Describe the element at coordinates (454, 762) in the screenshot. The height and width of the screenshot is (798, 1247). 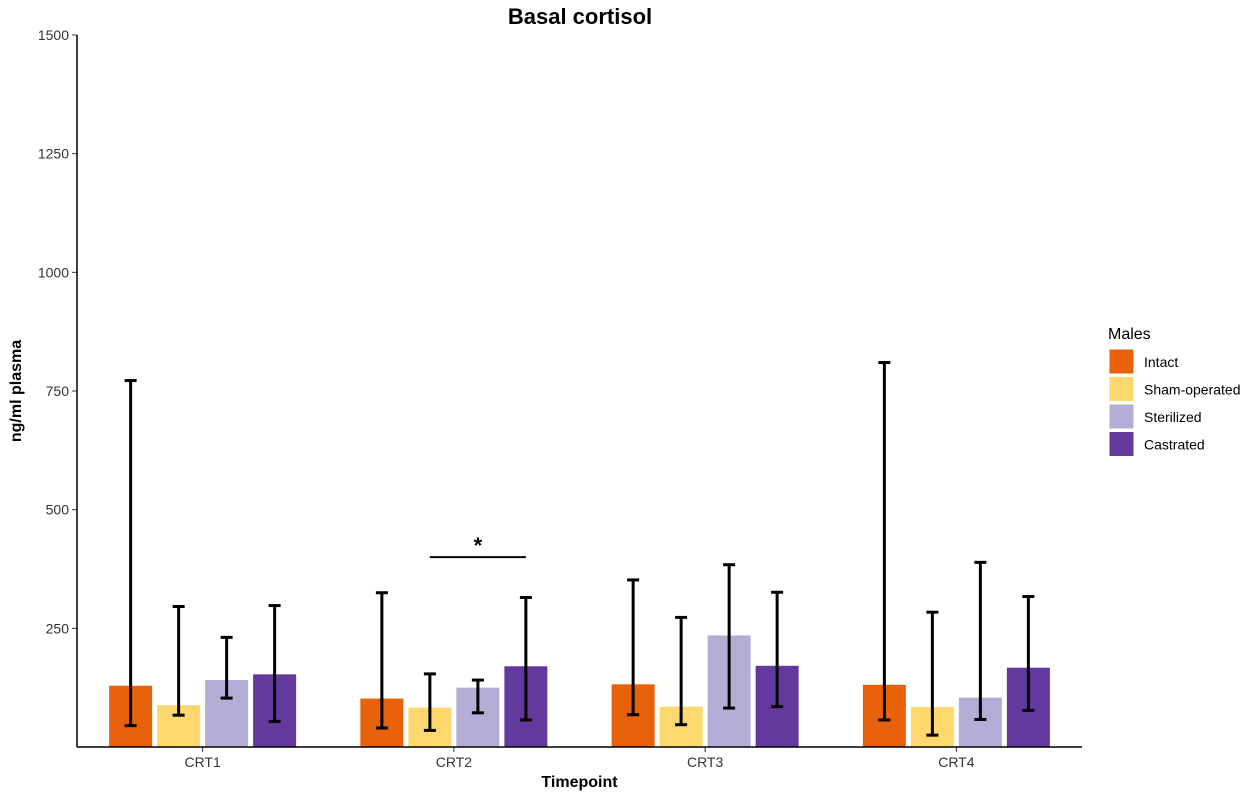
I see `x-tick-label: CRT2` at that location.